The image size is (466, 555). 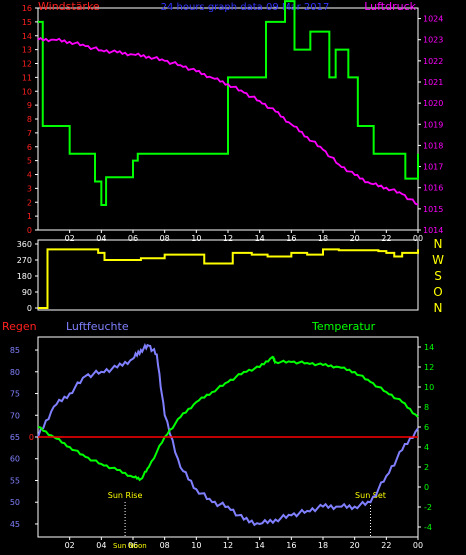 I want to click on top-panel-title: 24 hours graph data 09 Mar 2017, so click(x=245, y=7).